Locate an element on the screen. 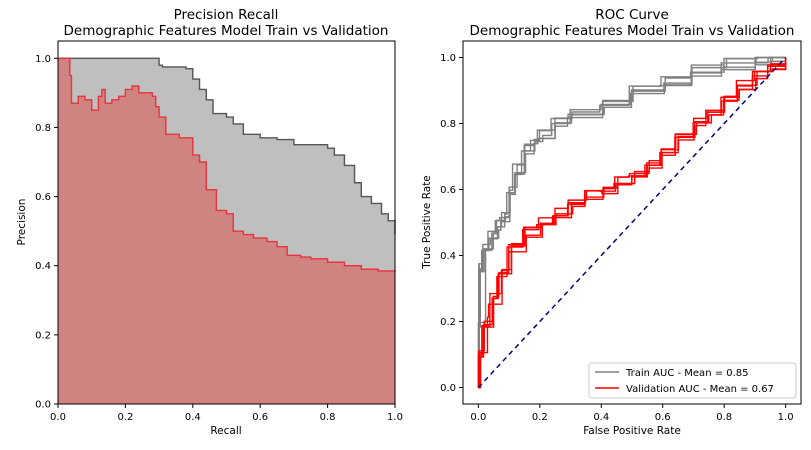  legend-validation-label: Validation AUC - Mean = 0.67 is located at coordinates (700, 389).